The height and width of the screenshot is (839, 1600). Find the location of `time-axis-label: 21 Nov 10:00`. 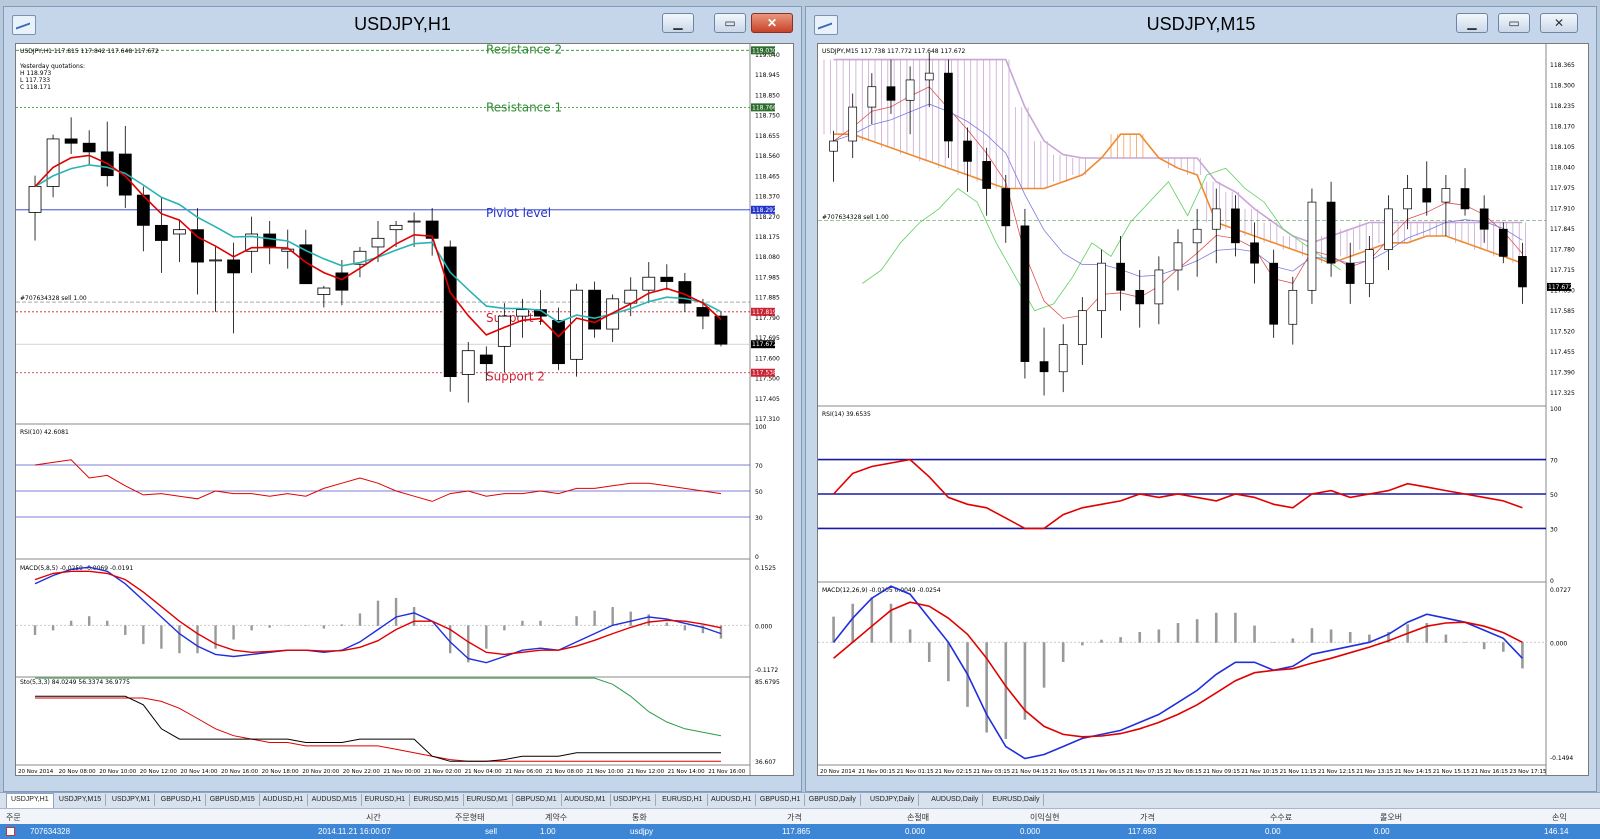

time-axis-label: 21 Nov 10:00 is located at coordinates (605, 772).